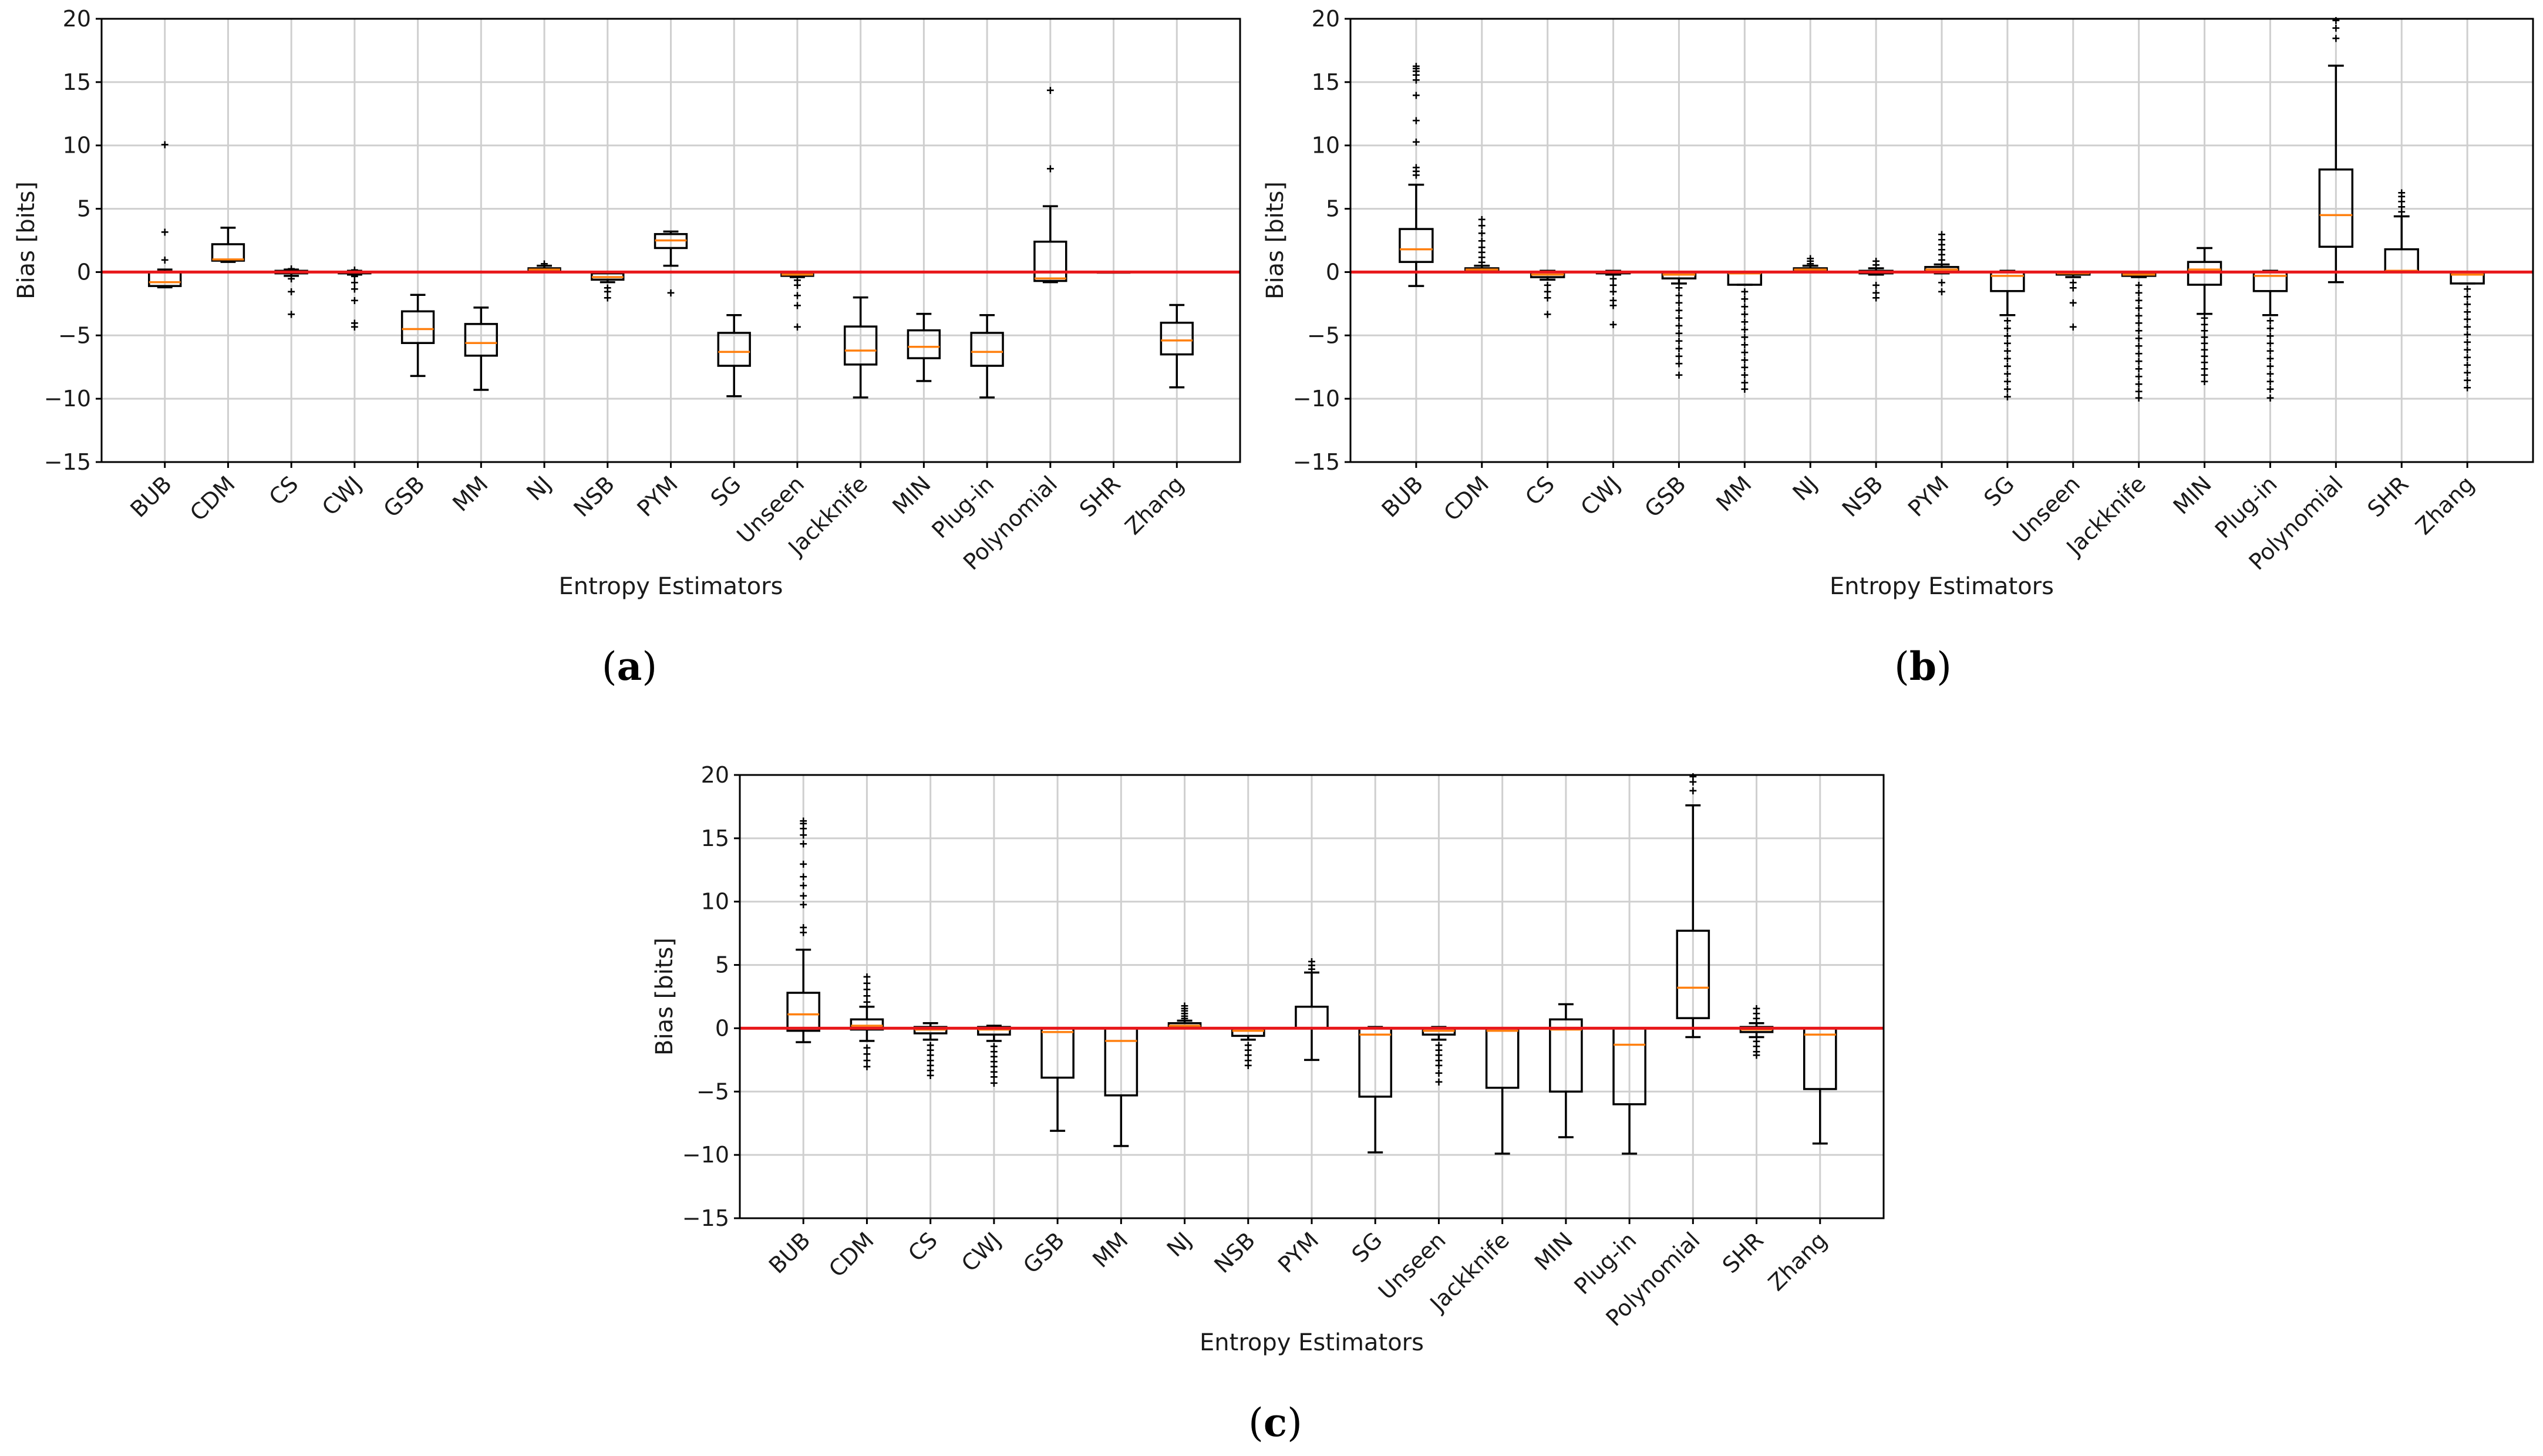  Describe the element at coordinates (1547, 295) in the screenshot. I see `box-cs: ++++` at that location.